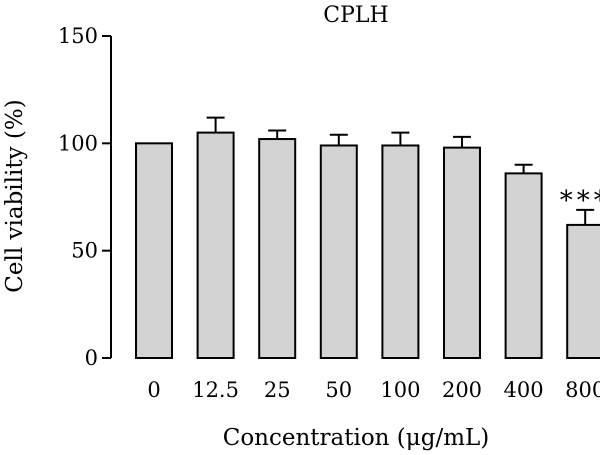 Image resolution: width=600 pixels, height=455 pixels. I want to click on x-axis-title: Concentration (μg/mL), so click(356, 438).